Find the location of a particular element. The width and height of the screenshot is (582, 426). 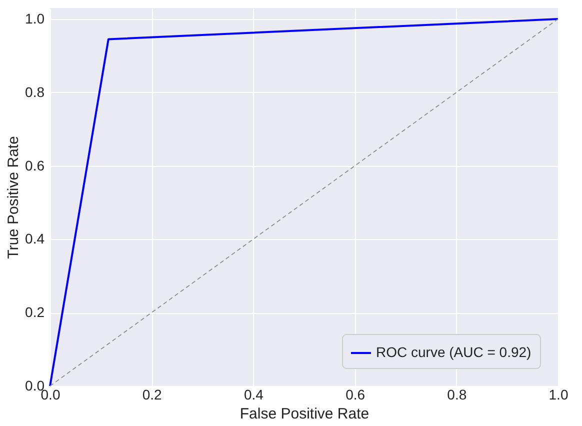

x-tick-label: 1.0 is located at coordinates (558, 394).